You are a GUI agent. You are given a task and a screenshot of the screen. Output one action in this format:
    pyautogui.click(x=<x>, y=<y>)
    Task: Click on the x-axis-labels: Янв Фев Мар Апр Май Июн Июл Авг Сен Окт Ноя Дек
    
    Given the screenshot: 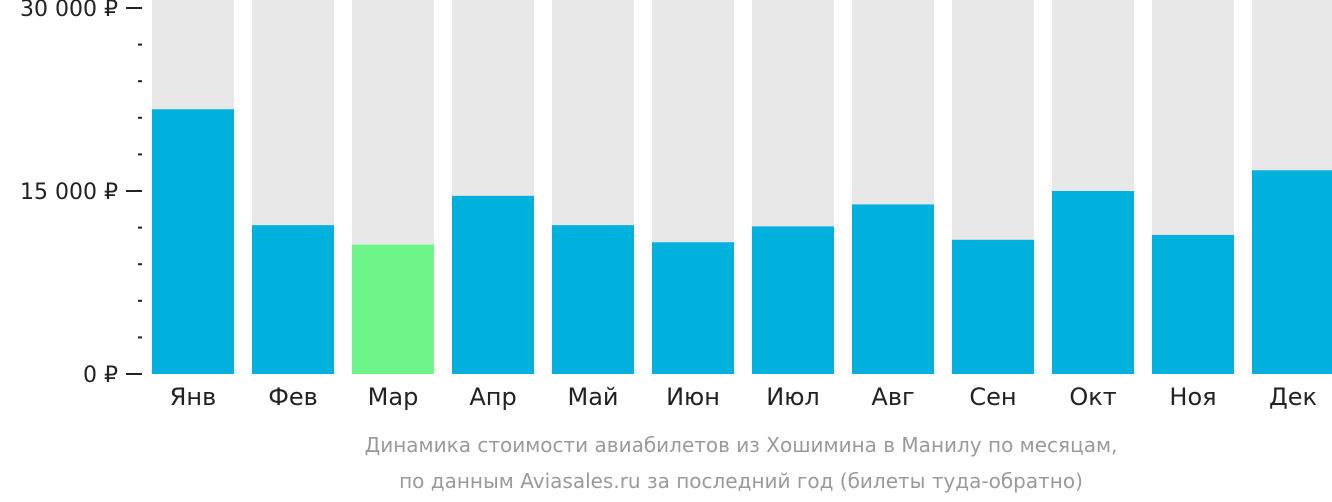 What is the action you would take?
    pyautogui.click(x=743, y=397)
    